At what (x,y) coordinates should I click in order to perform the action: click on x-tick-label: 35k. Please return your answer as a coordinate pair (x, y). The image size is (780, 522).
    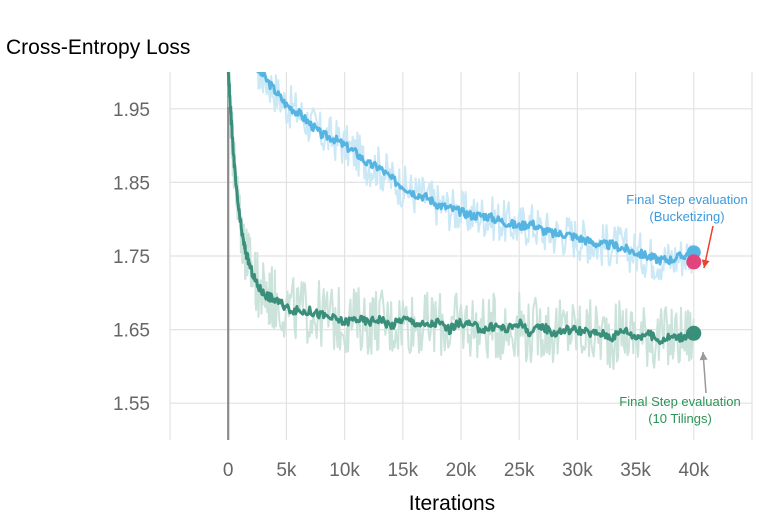
    Looking at the image, I should click on (635, 470).